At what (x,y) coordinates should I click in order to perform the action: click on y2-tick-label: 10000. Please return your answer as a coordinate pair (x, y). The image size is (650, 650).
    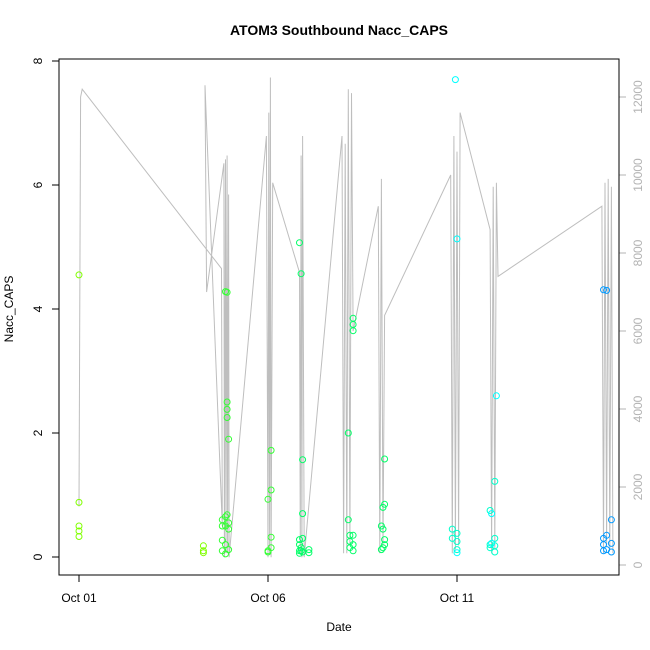
    Looking at the image, I should click on (638, 175).